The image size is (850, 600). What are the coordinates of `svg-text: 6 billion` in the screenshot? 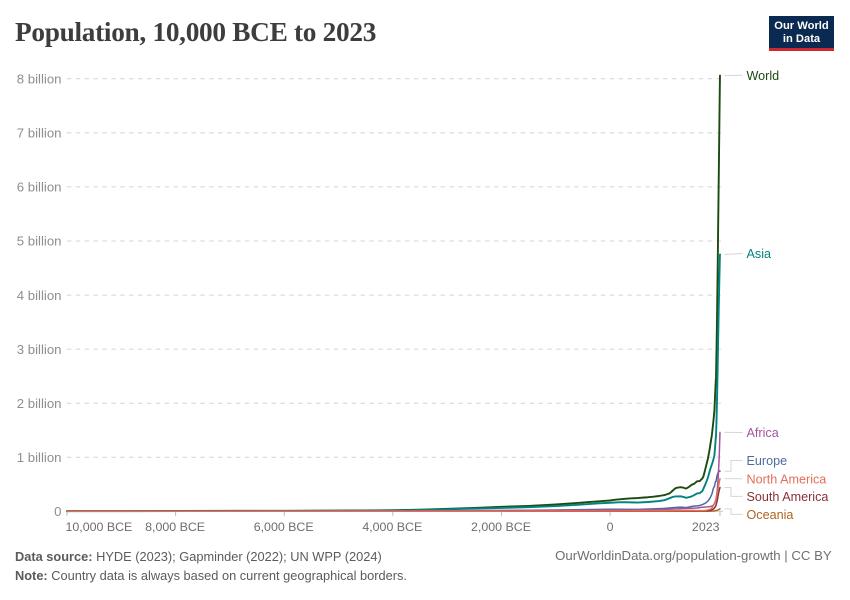 It's located at (39, 187).